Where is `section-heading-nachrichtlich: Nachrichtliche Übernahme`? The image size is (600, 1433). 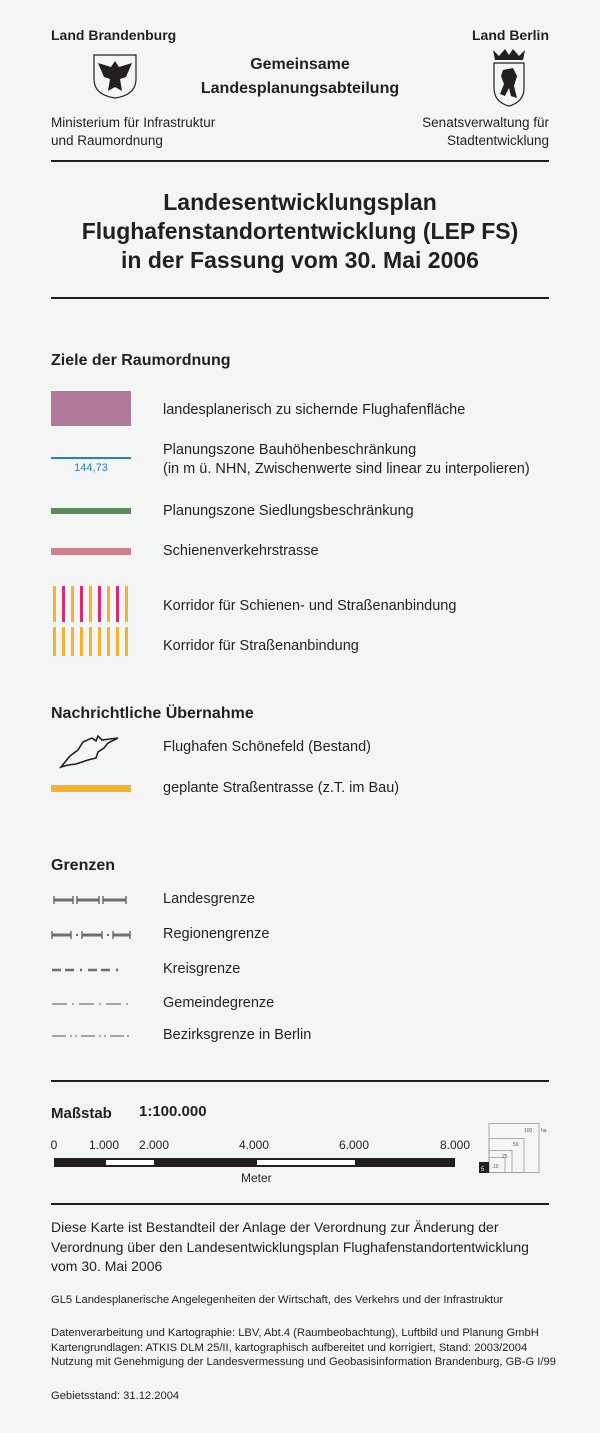
section-heading-nachrichtlich: Nachrichtliche Übernahme is located at coordinates (152, 713).